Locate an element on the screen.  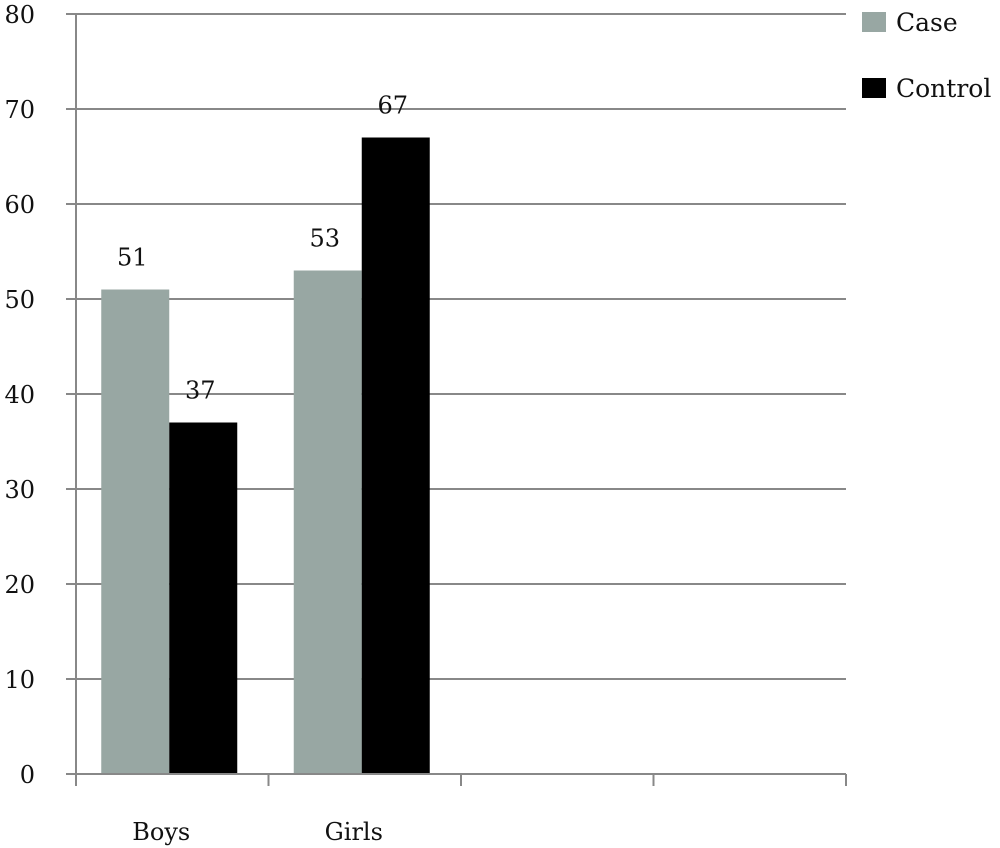
y-tick-label: 60 is located at coordinates (19, 205).